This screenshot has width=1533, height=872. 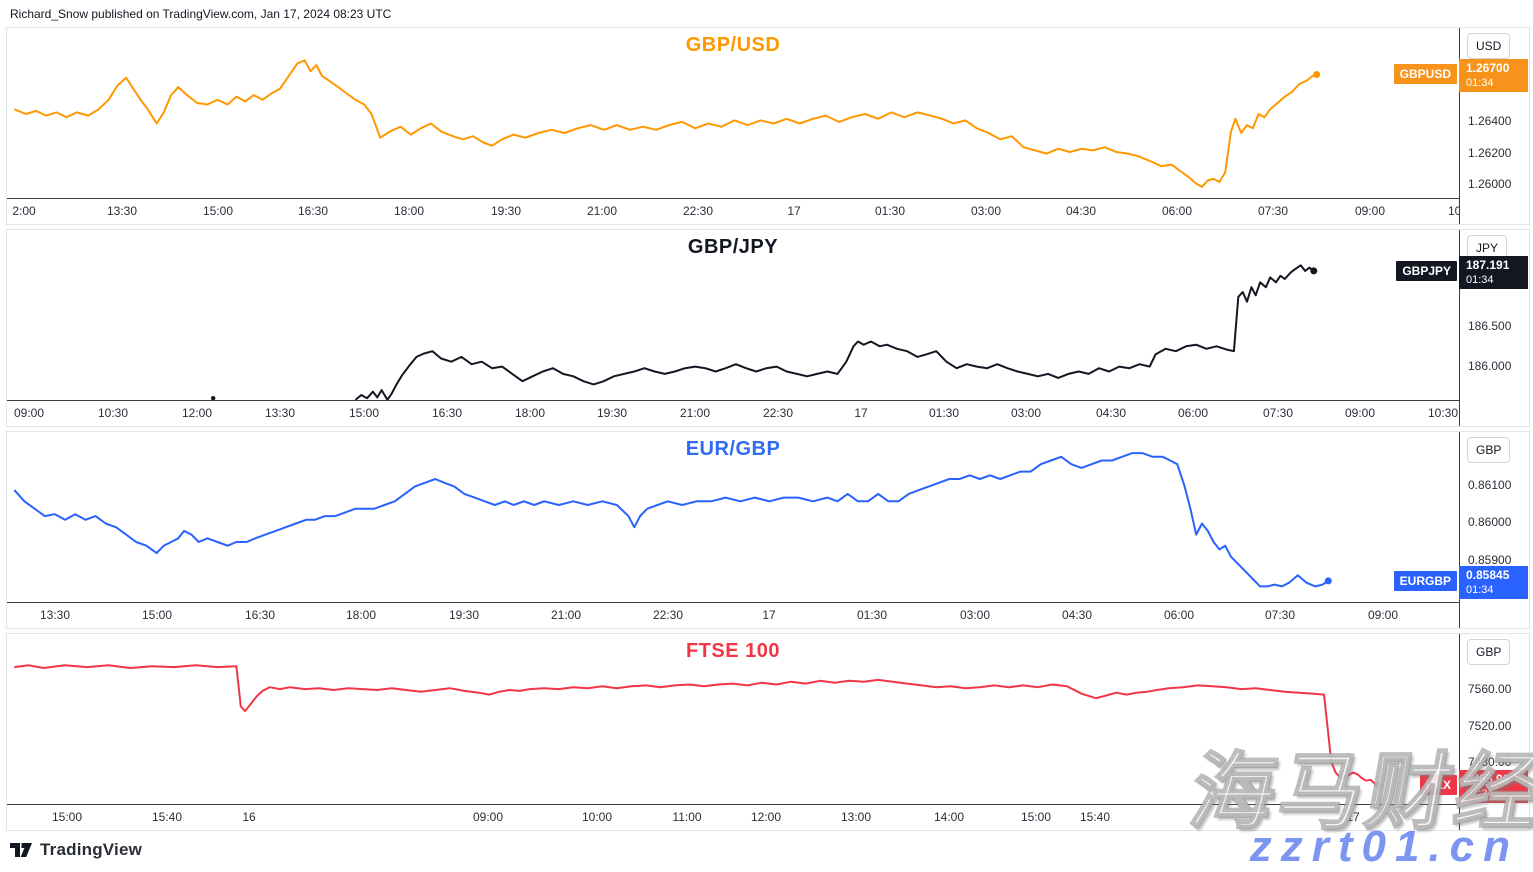 I want to click on price-axis-ftse100: GBP 7560.00 7520.00 7480.00 7455.98 01:34, so click(x=1494, y=719).